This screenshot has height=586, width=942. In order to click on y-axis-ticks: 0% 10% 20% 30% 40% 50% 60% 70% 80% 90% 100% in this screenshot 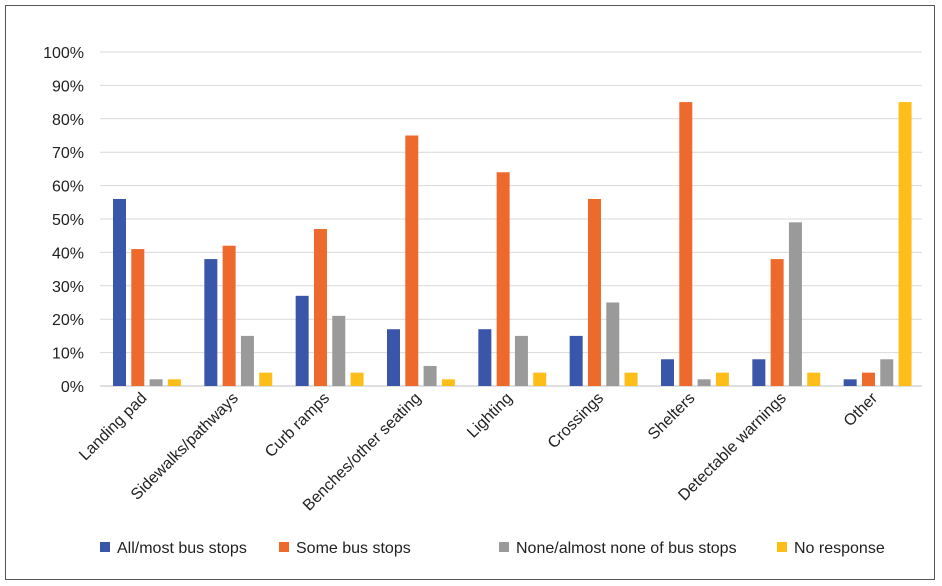, I will do `click(63, 220)`.